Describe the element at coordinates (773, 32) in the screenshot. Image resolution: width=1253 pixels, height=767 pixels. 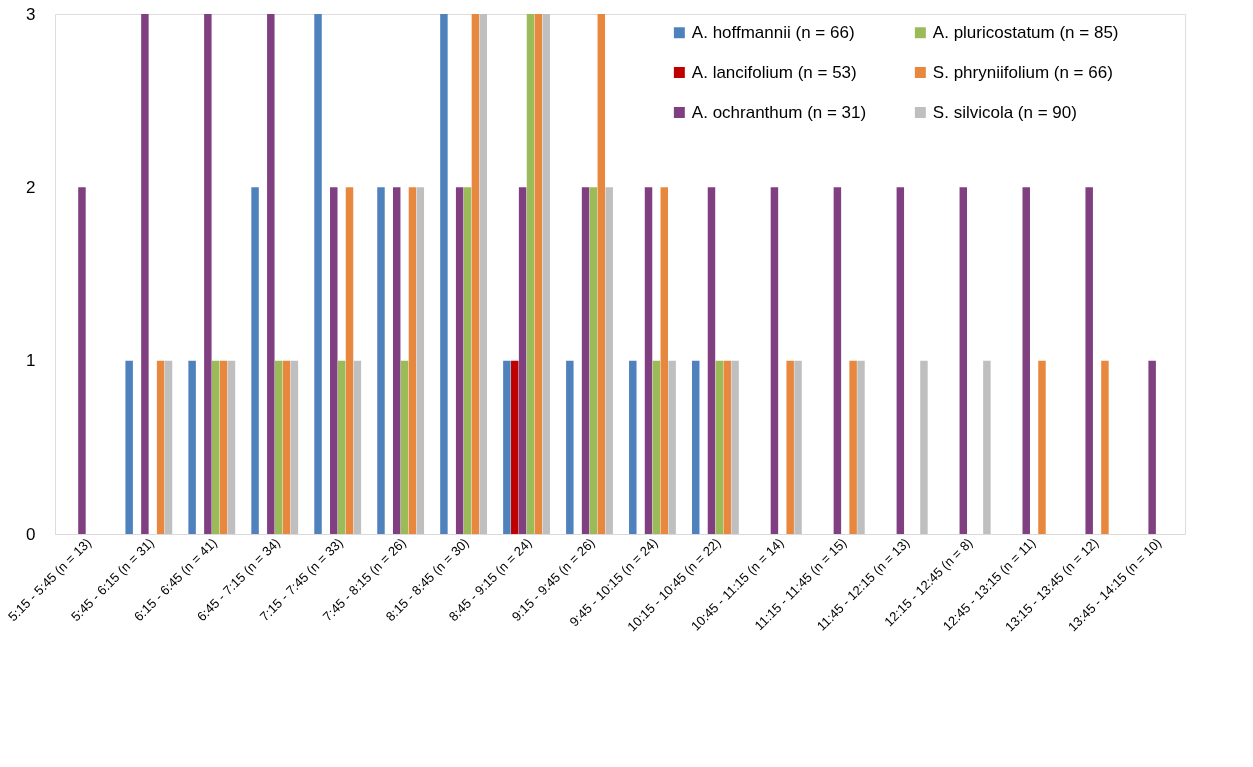
I see `legend-label: A. hoffmannii (n = 66)` at that location.